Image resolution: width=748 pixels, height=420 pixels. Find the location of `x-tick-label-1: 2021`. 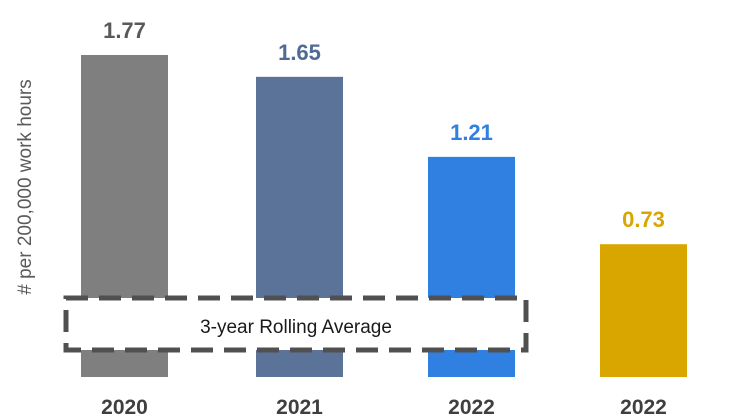

x-tick-label-1: 2021 is located at coordinates (299, 407).